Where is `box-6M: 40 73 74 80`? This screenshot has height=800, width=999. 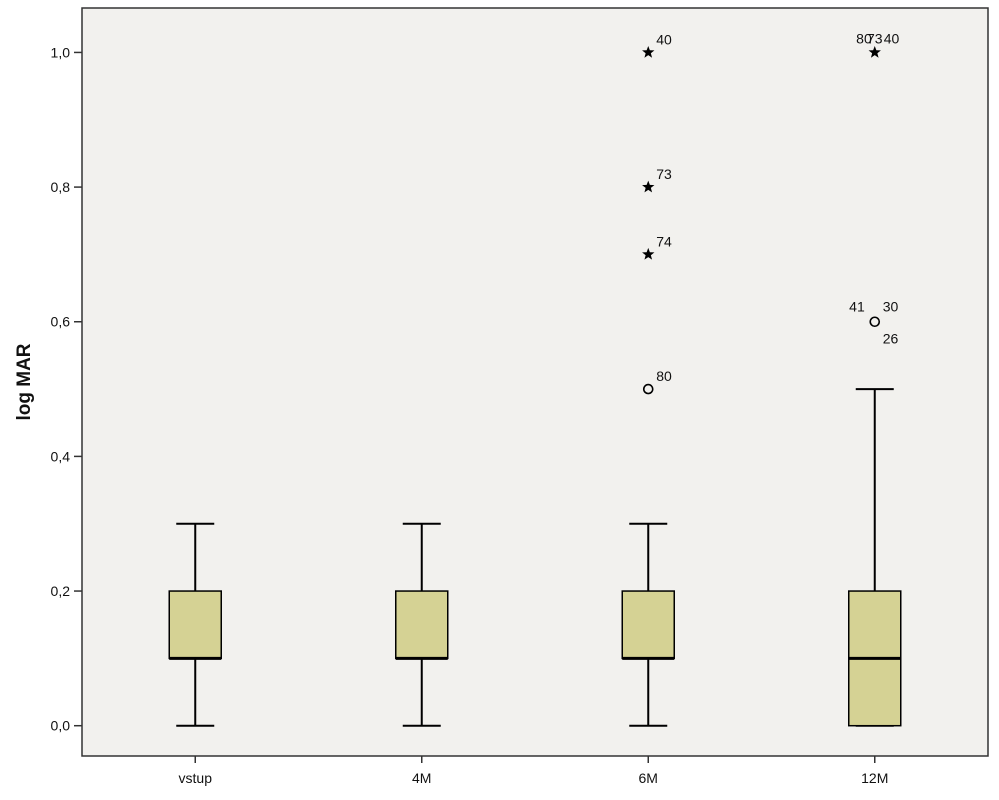 box-6M: 40 73 74 80 is located at coordinates (648, 379).